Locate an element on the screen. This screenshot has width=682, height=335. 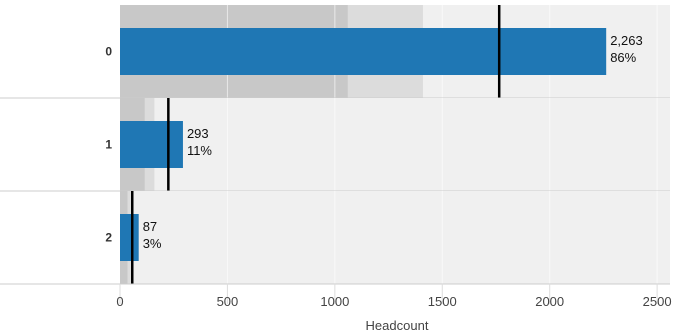
x-tick-label: 1000 is located at coordinates (334, 301).